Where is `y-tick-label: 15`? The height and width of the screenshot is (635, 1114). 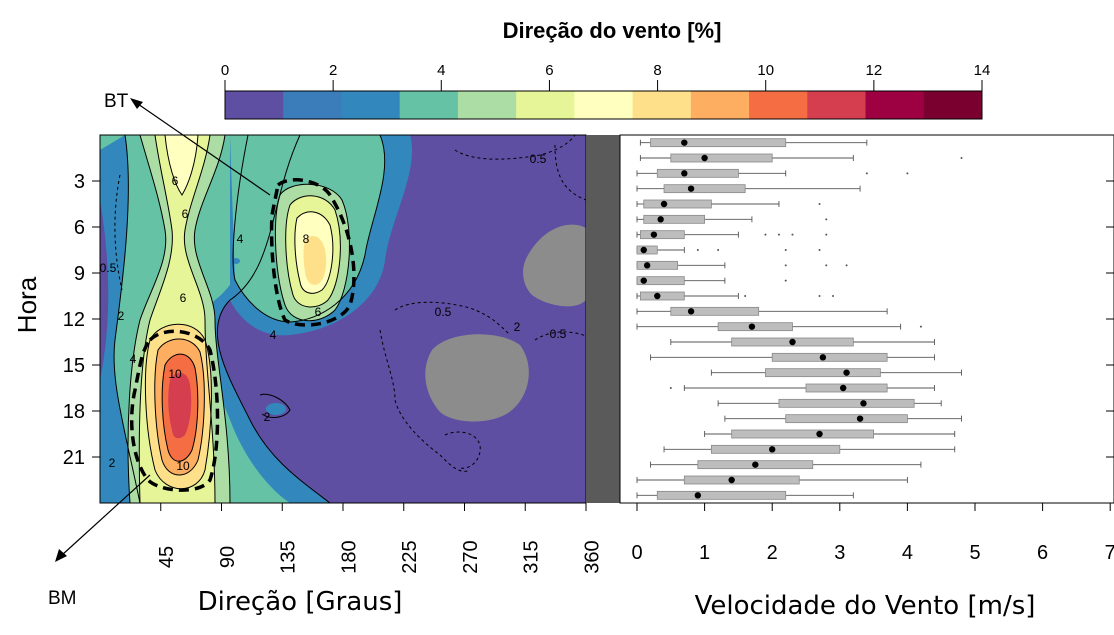 y-tick-label: 15 is located at coordinates (74, 366).